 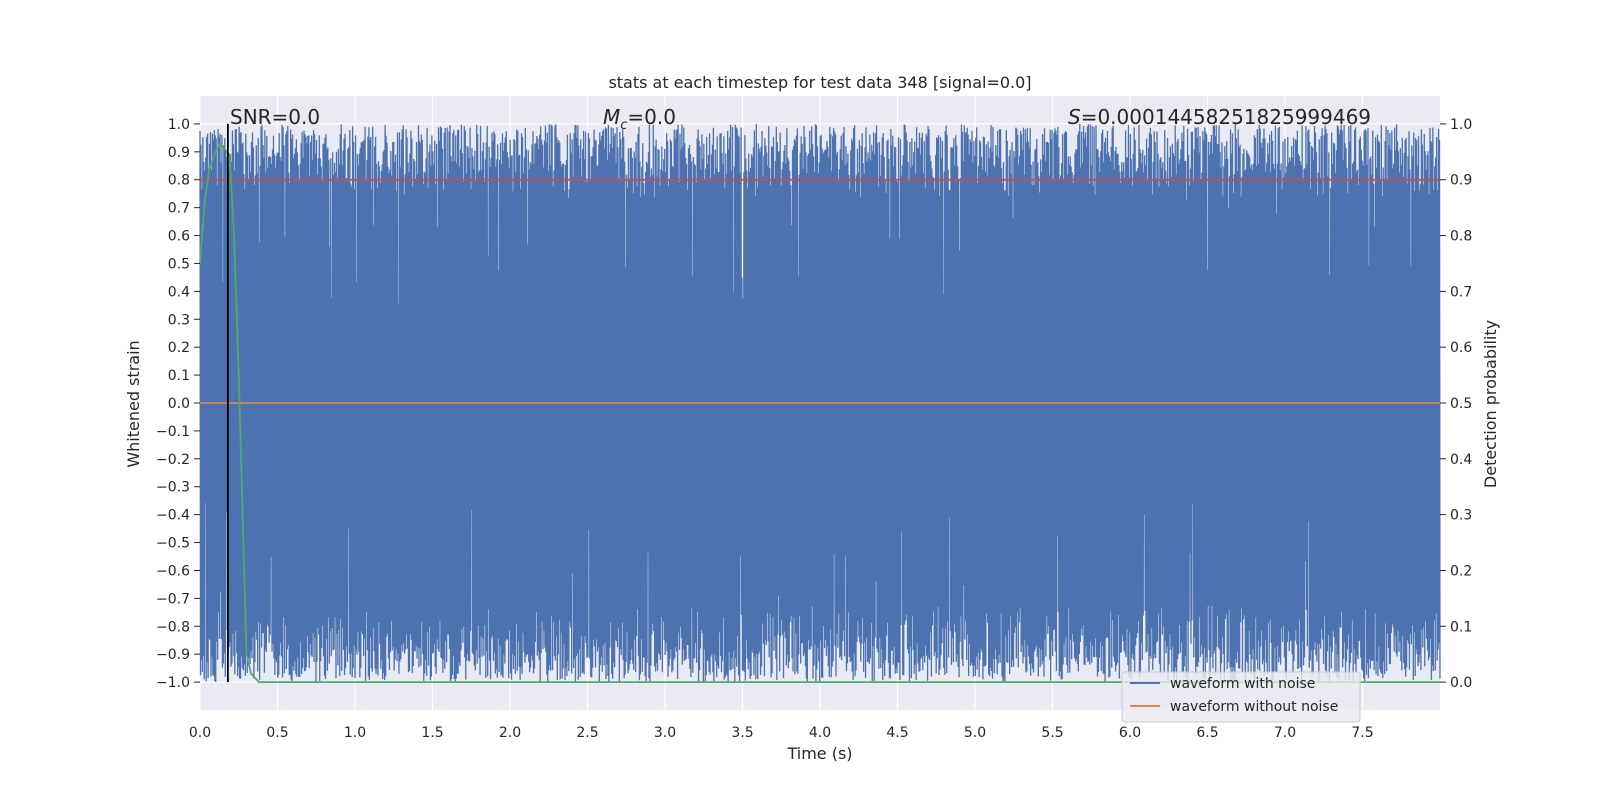 What do you see at coordinates (1461, 181) in the screenshot?
I see `y2-tick-label: 0.9` at bounding box center [1461, 181].